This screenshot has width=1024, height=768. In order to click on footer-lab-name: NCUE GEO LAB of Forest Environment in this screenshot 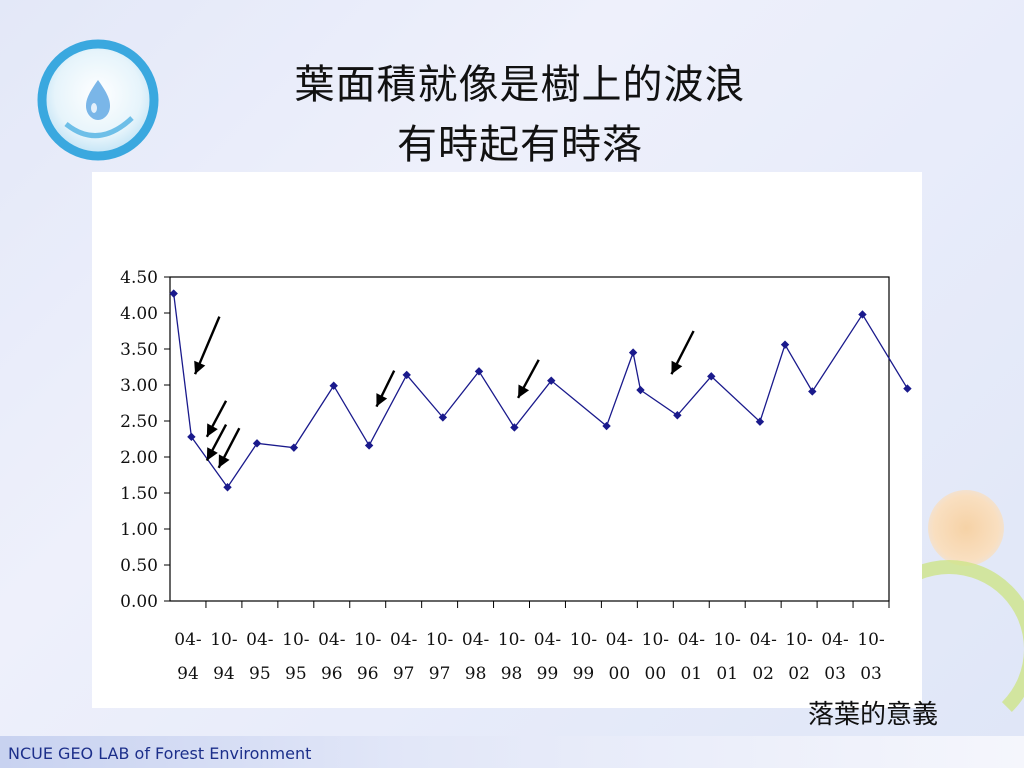, I will do `click(160, 753)`.